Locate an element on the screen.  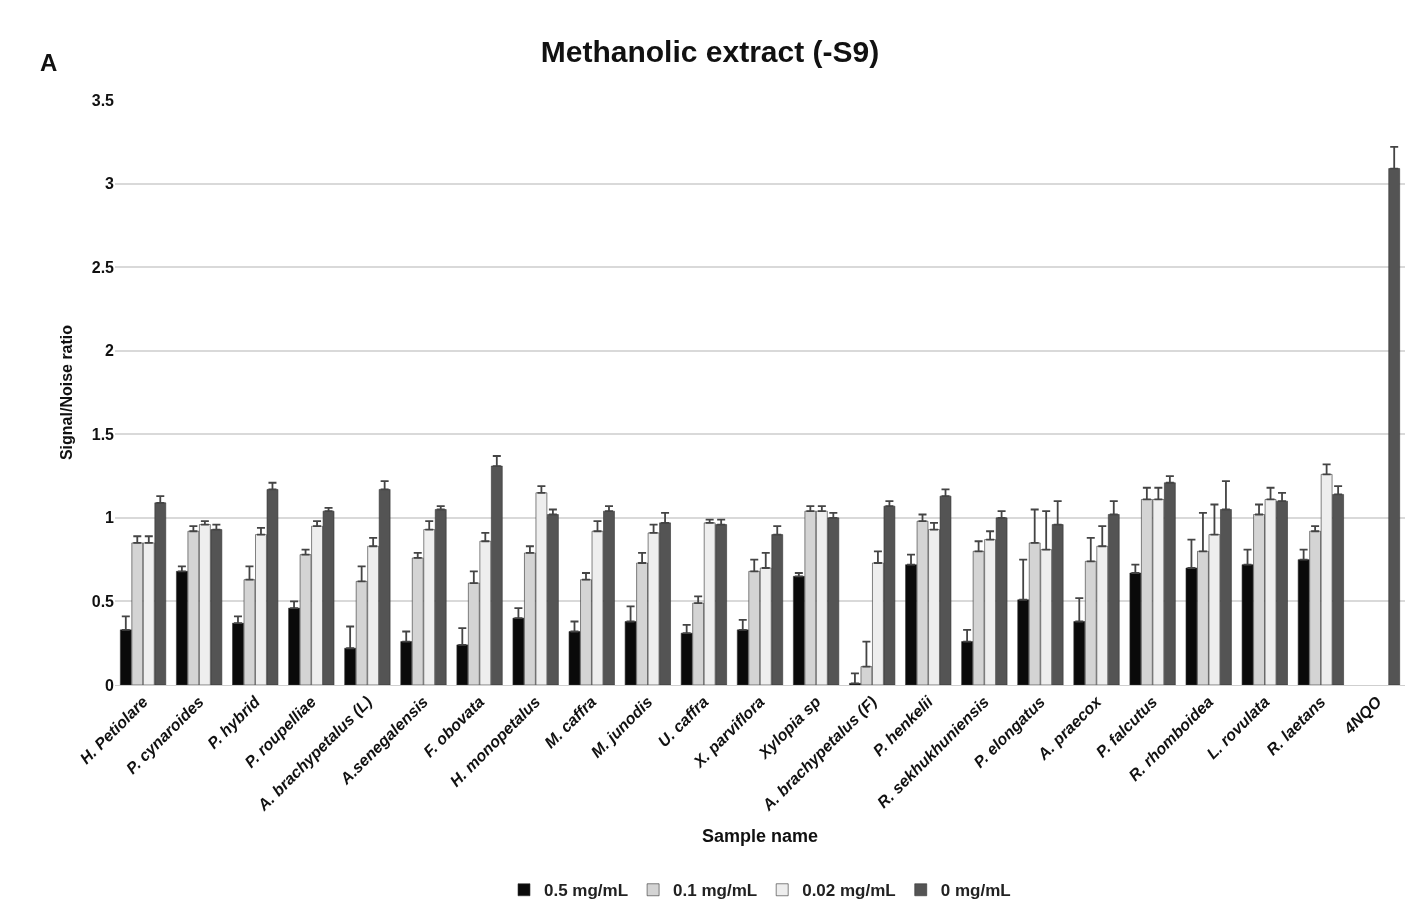
legend-label: 0.1 mg/mL is located at coordinates (715, 891).